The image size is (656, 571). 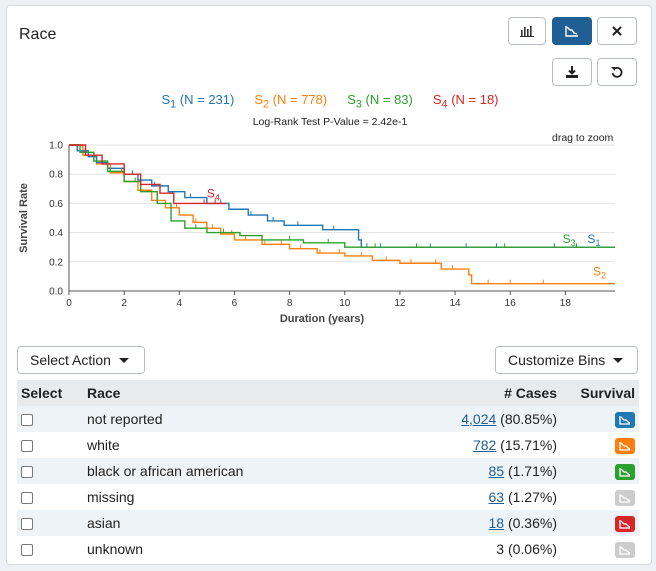 What do you see at coordinates (465, 101) in the screenshot?
I see `legend-item: S4 (N = 18)` at bounding box center [465, 101].